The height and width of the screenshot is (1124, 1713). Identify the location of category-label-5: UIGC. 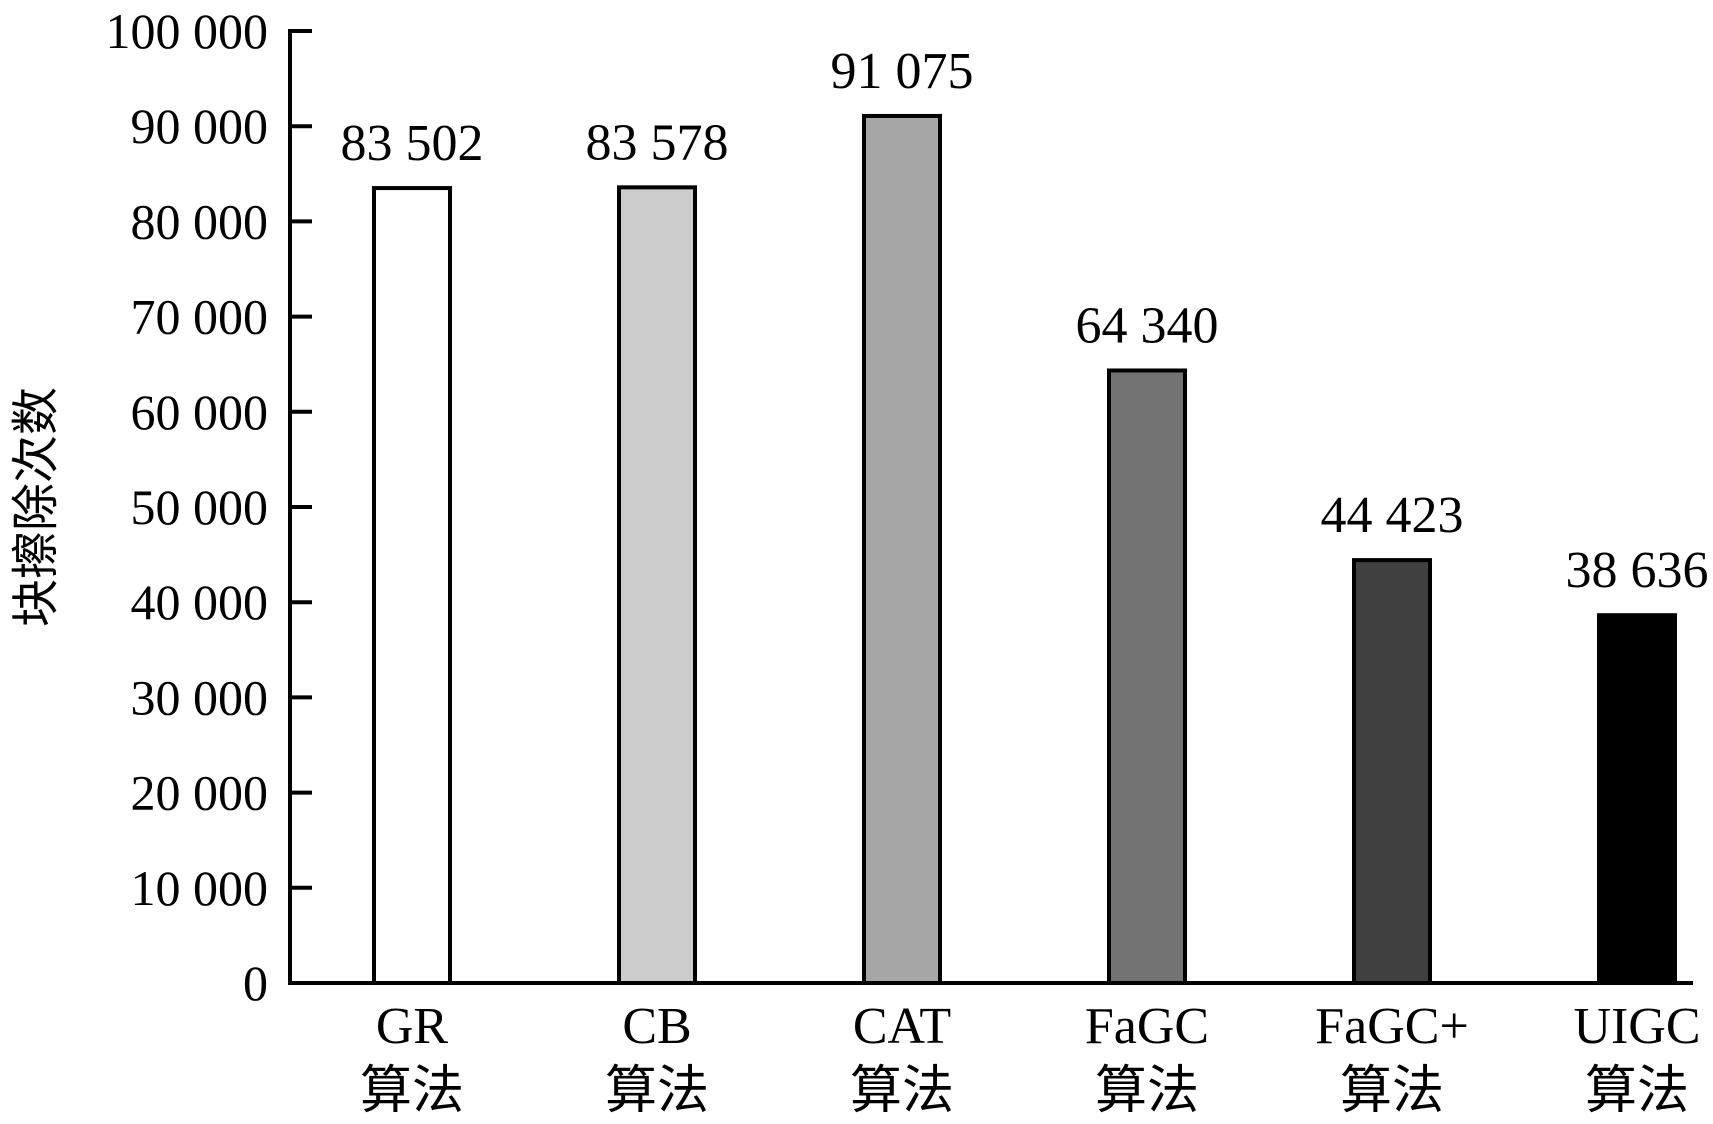
(1636, 1026).